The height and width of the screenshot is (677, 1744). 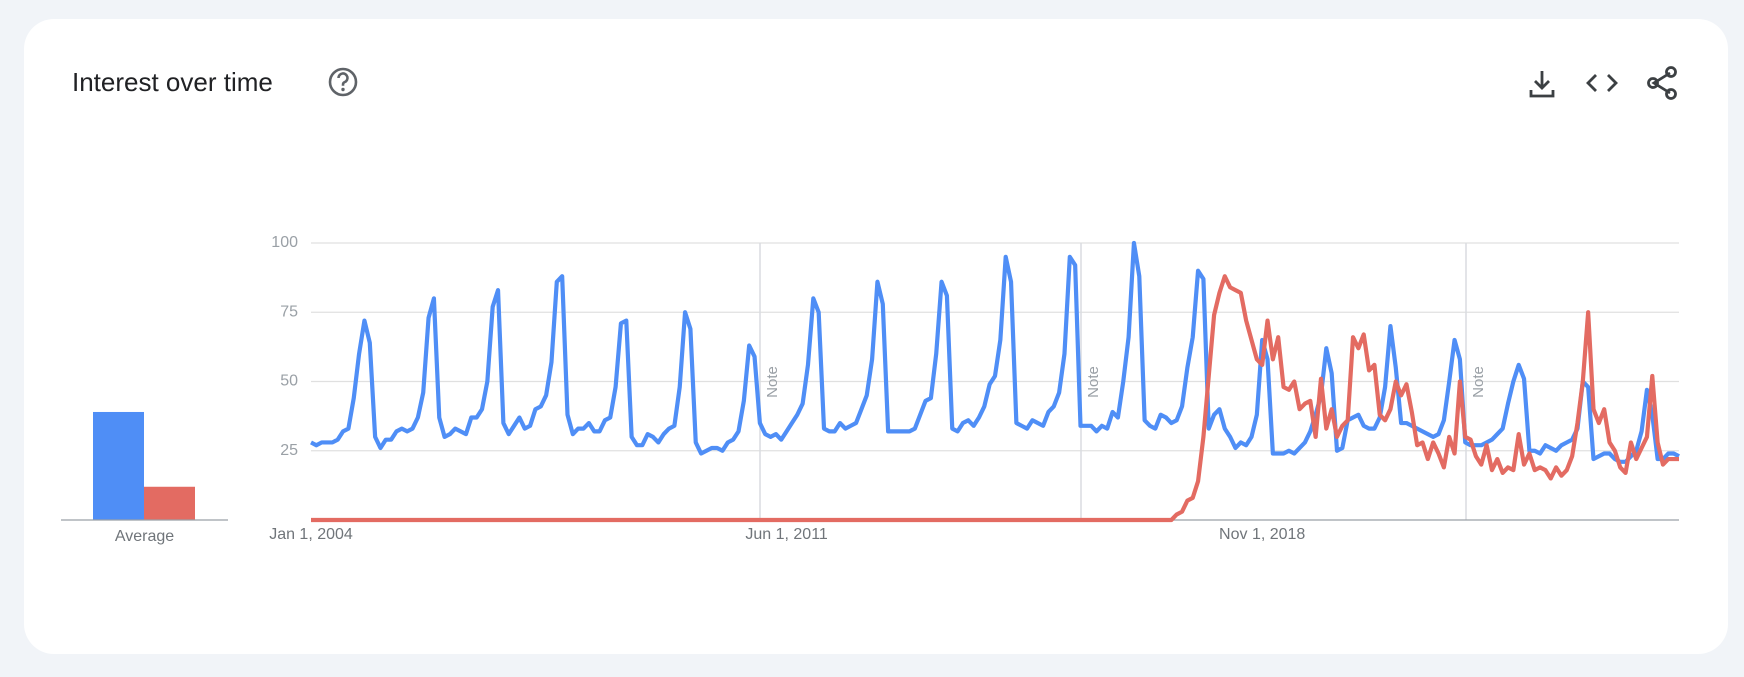 I want to click on x-tick-label: Jun 1, 2011, so click(x=786, y=534).